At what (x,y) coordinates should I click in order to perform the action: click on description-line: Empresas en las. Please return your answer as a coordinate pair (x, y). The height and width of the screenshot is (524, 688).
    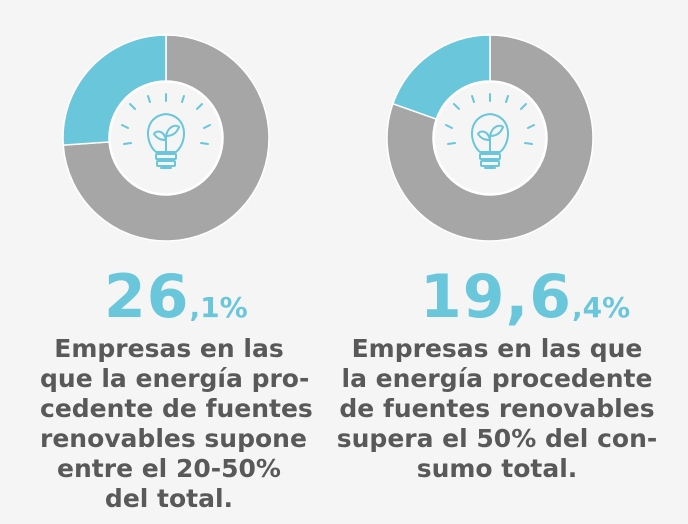
    Looking at the image, I should click on (169, 348).